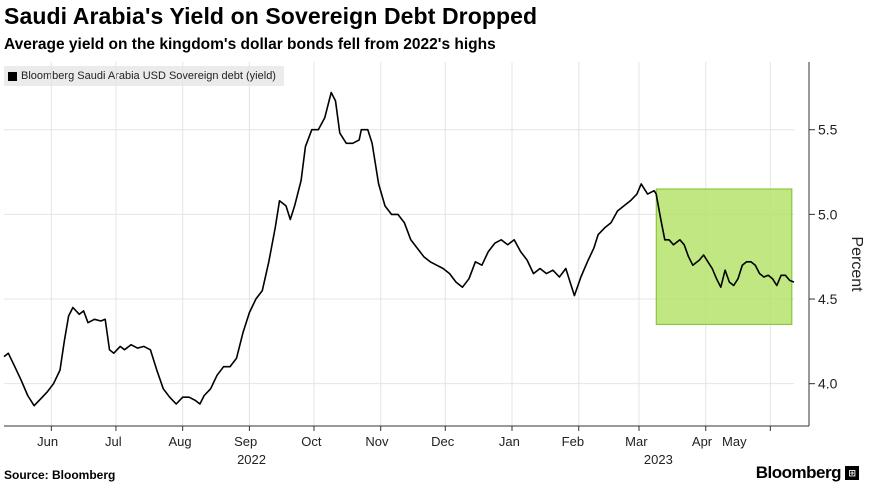 The image size is (869, 490). I want to click on y-tick-label: 4.5, so click(828, 299).